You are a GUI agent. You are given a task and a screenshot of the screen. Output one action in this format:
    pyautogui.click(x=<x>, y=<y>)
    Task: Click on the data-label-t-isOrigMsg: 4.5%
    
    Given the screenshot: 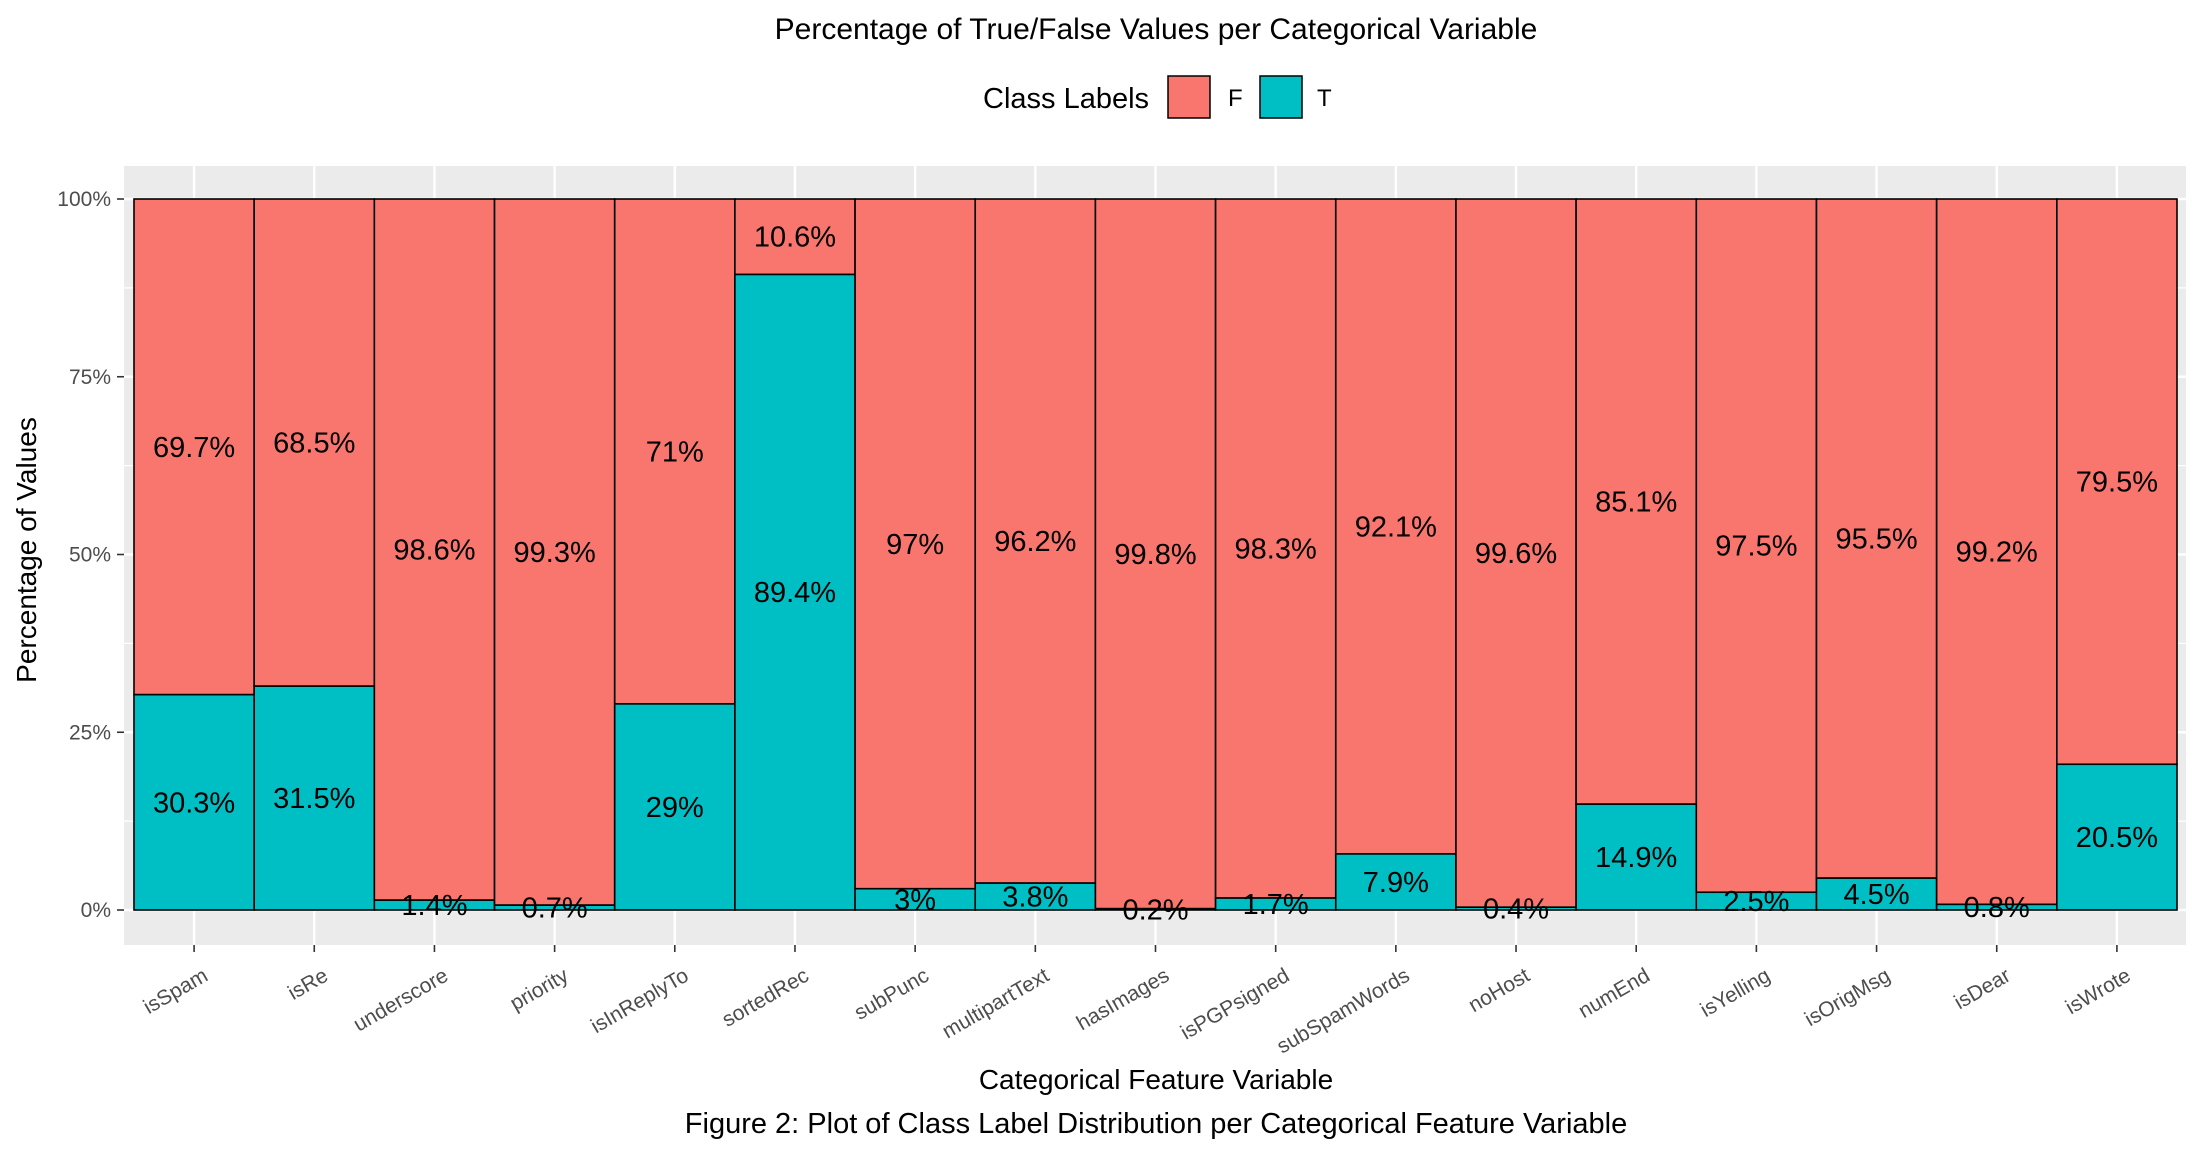 What is the action you would take?
    pyautogui.click(x=1877, y=895)
    